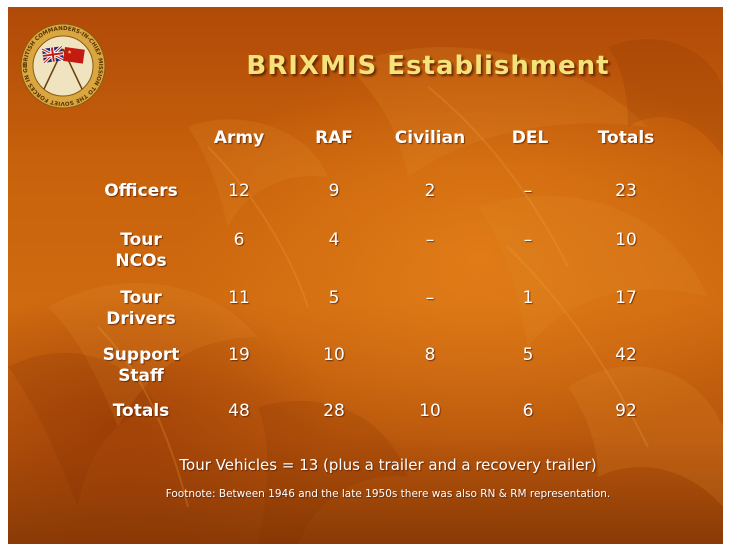  What do you see at coordinates (239, 138) in the screenshot?
I see `column-header-army: Army` at bounding box center [239, 138].